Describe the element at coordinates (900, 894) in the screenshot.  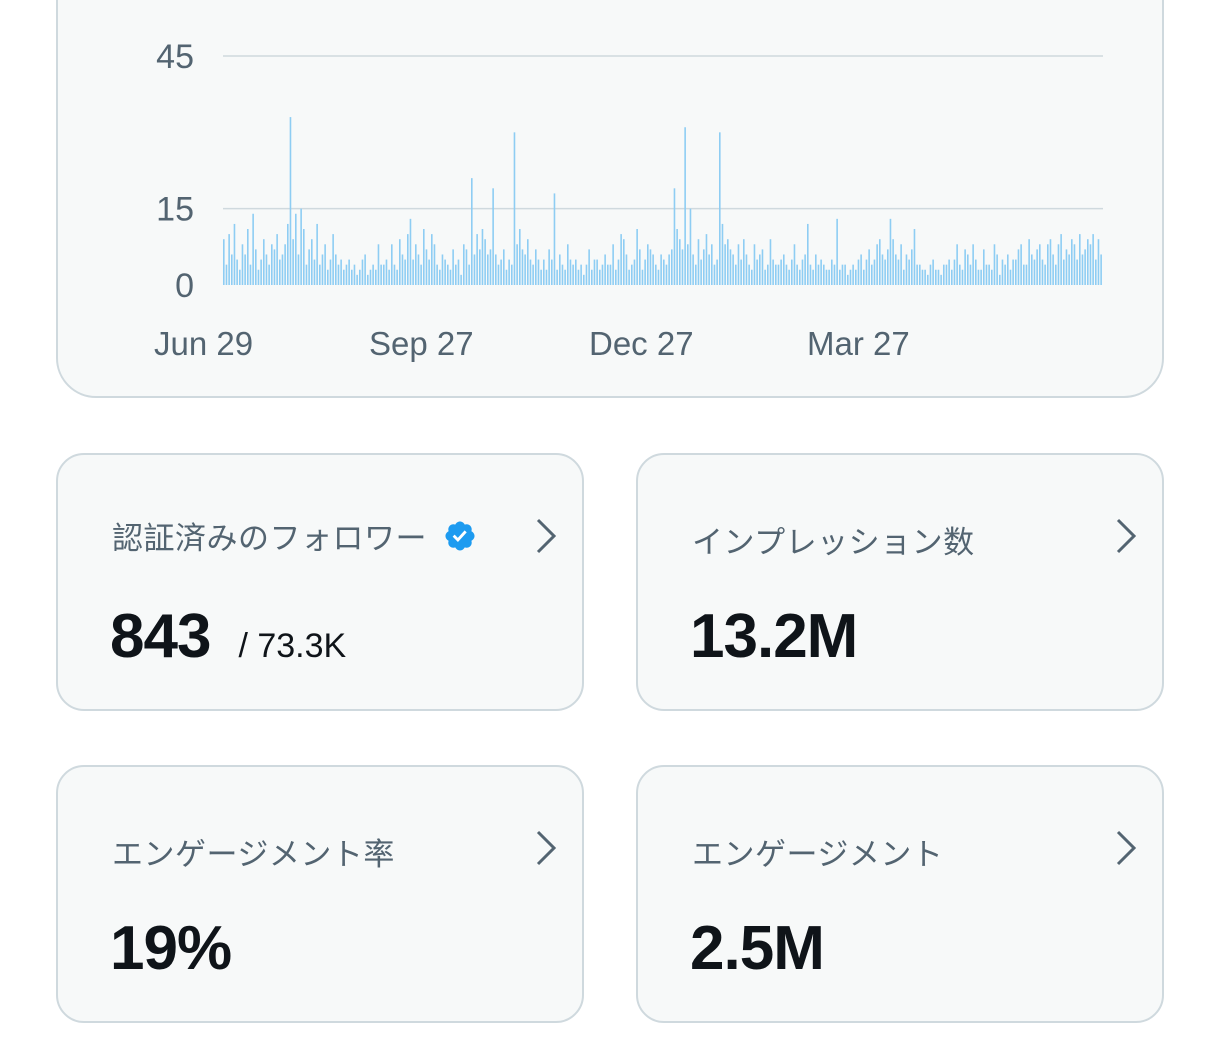
I see `engagements-card: エンゲージメント 2.5M` at that location.